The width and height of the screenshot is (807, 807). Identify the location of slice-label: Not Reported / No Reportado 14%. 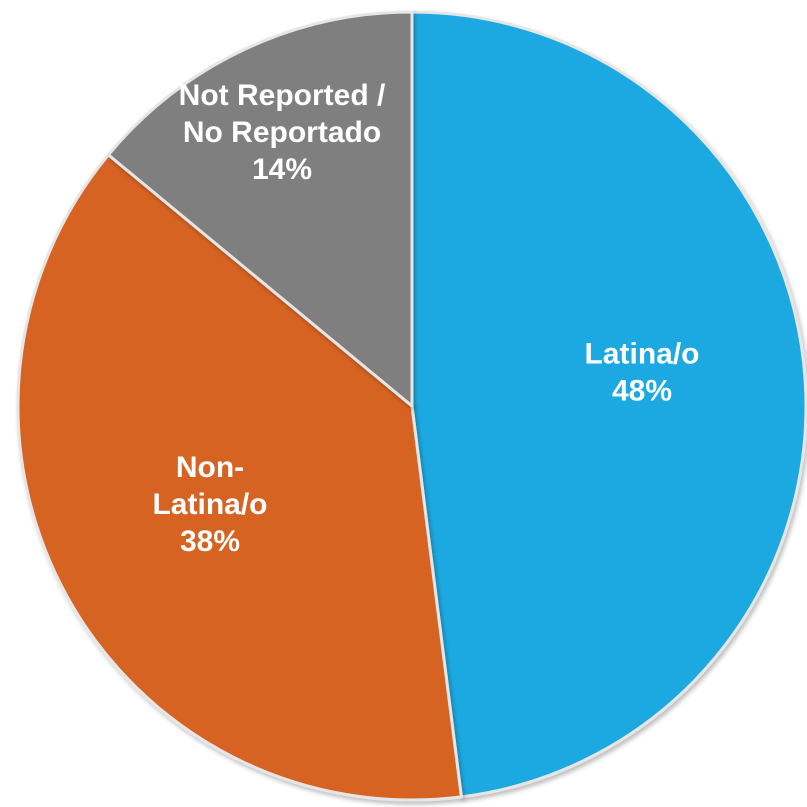
(282, 132).